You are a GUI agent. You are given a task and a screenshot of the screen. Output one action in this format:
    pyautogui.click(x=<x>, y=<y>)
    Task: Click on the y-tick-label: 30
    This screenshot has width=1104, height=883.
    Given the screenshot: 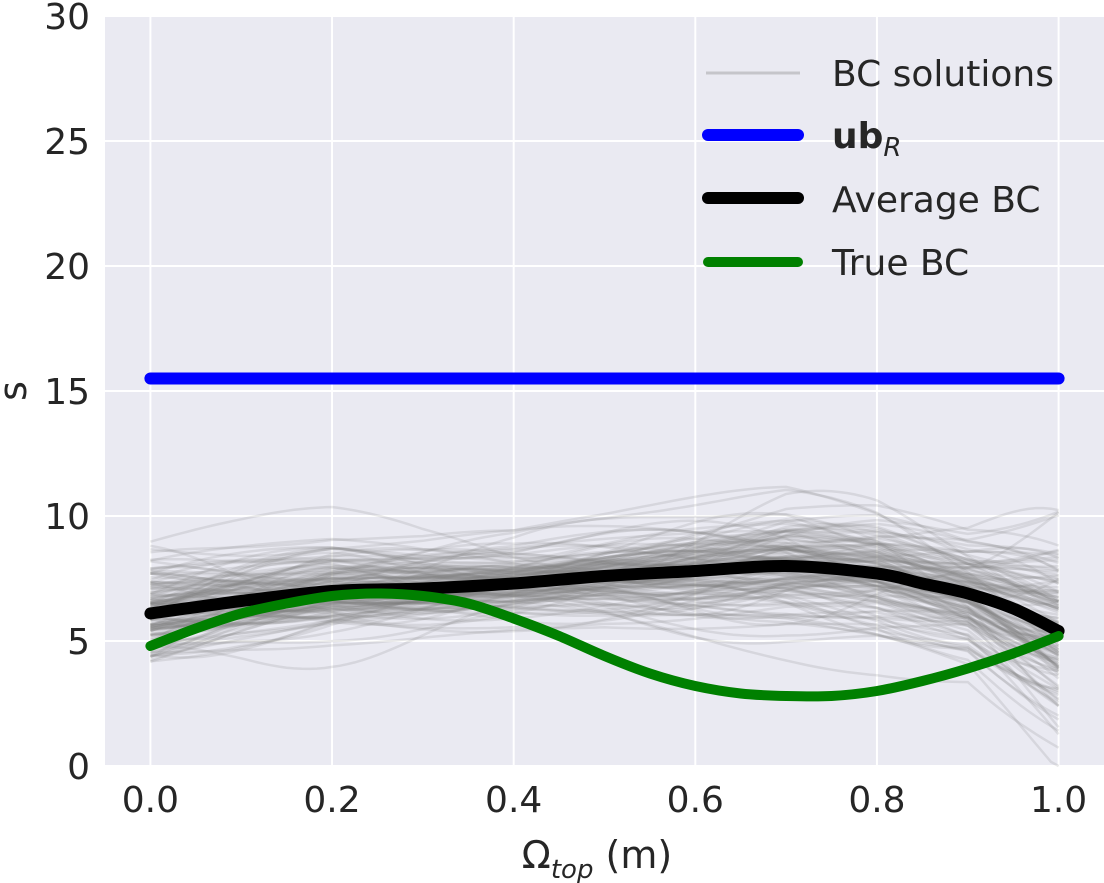 What is the action you would take?
    pyautogui.click(x=67, y=19)
    